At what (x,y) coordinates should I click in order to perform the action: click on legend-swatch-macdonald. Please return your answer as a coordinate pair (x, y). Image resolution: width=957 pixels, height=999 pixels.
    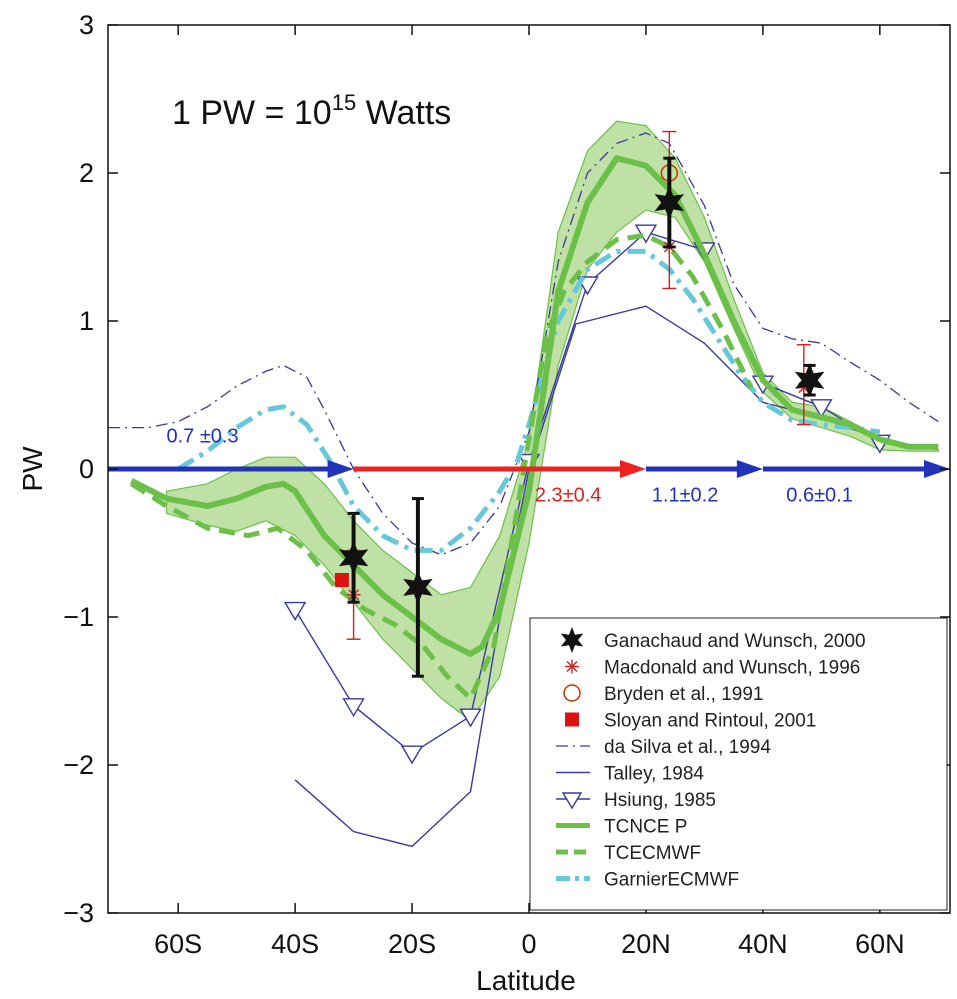
    Looking at the image, I should click on (572, 666).